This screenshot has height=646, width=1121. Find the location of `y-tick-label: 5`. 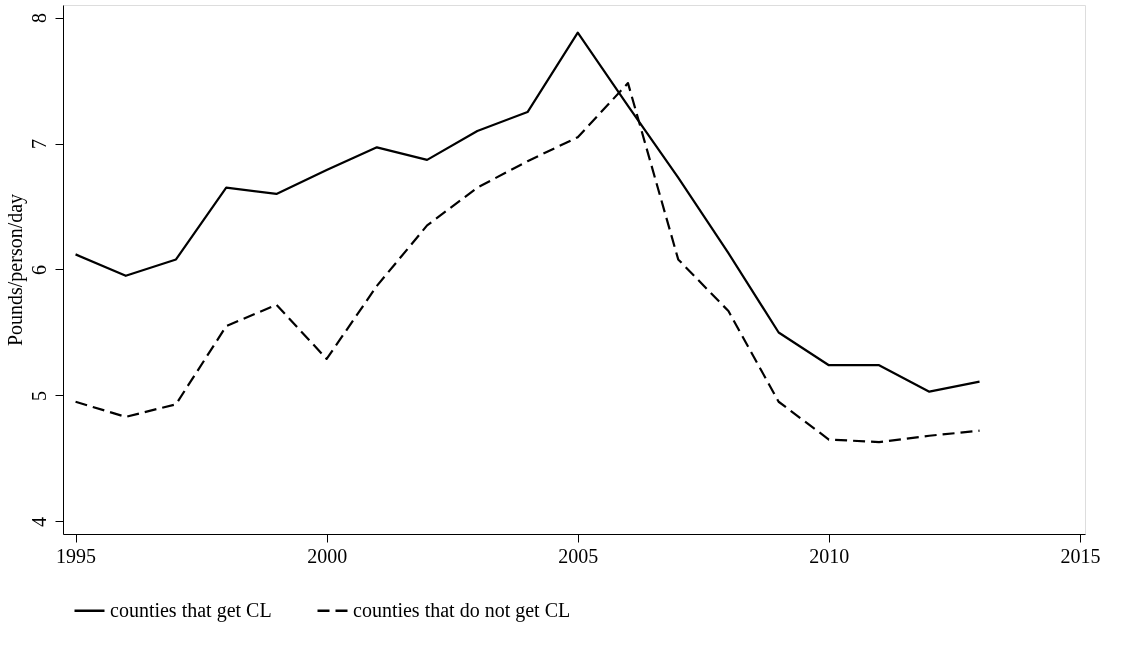

y-tick-label: 5 is located at coordinates (38, 395).